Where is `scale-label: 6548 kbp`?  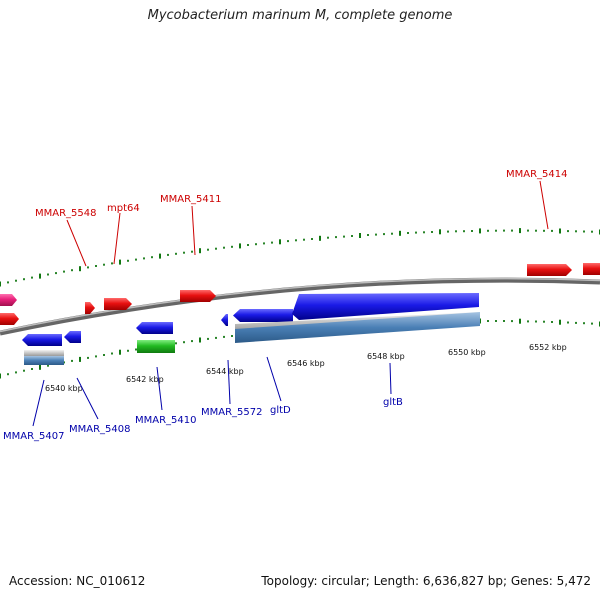
scale-label: 6548 kbp is located at coordinates (386, 356).